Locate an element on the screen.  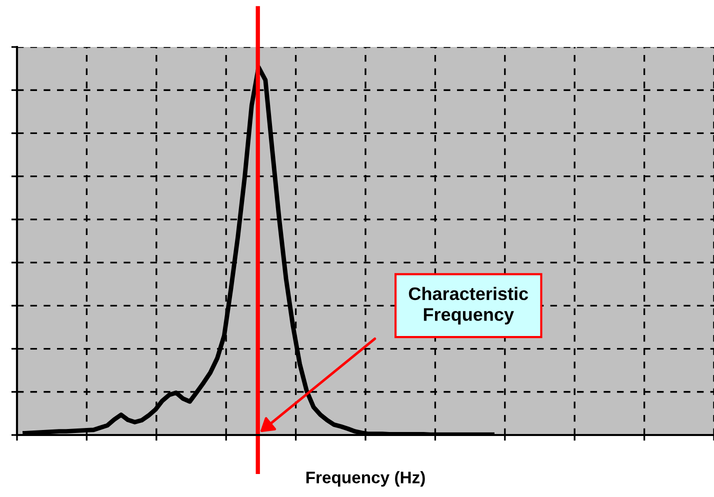
x-axis-title: Frequency (Hz) is located at coordinates (365, 479).